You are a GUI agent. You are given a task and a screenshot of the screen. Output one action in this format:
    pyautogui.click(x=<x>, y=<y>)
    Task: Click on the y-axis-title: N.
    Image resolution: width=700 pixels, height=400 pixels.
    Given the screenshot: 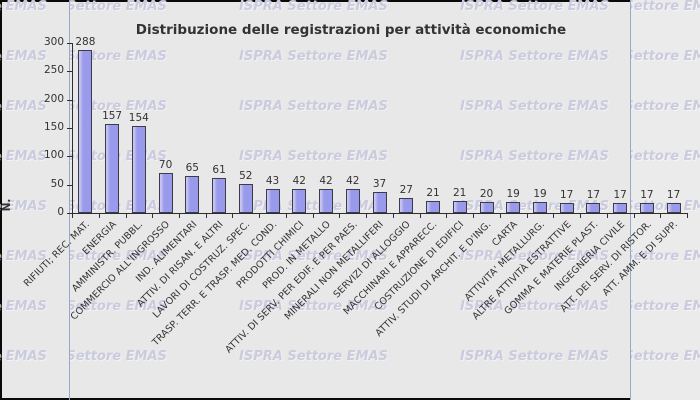 What is the action you would take?
    pyautogui.click(x=7, y=205)
    